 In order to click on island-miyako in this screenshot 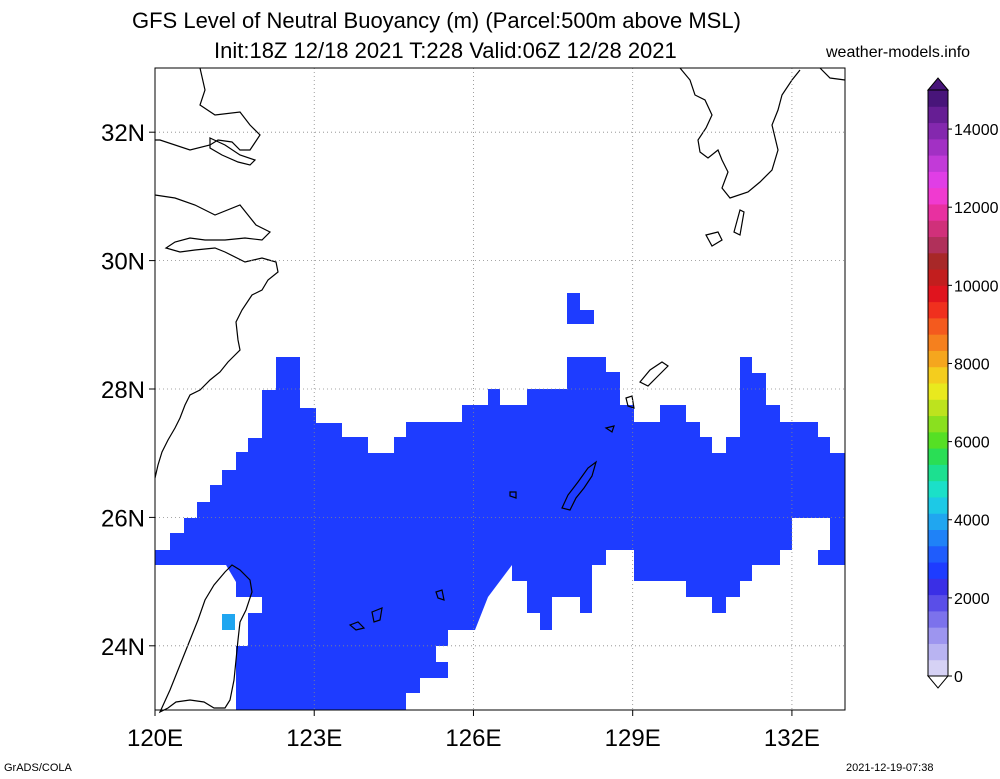, I will do `click(440, 595)`.